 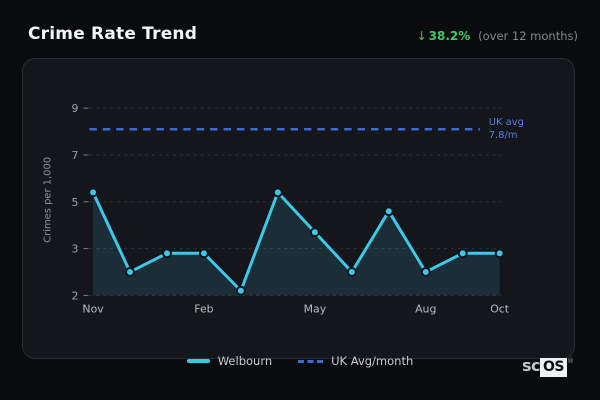 I want to click on legend-item-welbourn: Welbourn, so click(x=229, y=361).